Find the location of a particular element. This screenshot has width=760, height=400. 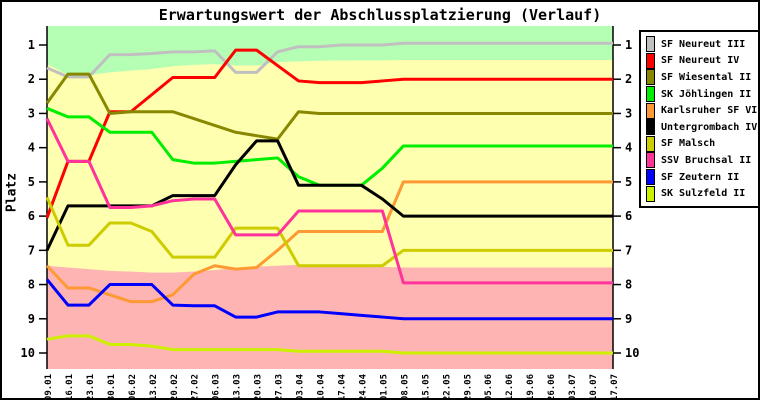

y-tick-label-left: 10 is located at coordinates (28, 353).